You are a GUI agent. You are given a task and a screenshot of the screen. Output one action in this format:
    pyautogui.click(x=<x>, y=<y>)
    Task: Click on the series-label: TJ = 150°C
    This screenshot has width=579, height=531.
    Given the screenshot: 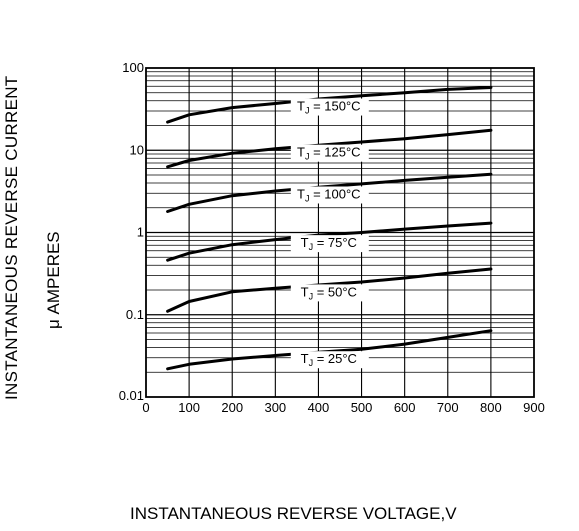 What is the action you would take?
    pyautogui.click(x=329, y=107)
    